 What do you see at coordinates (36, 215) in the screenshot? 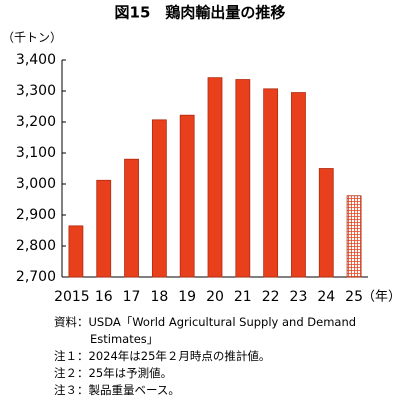
I see `y-tick-label: 2,900` at bounding box center [36, 215].